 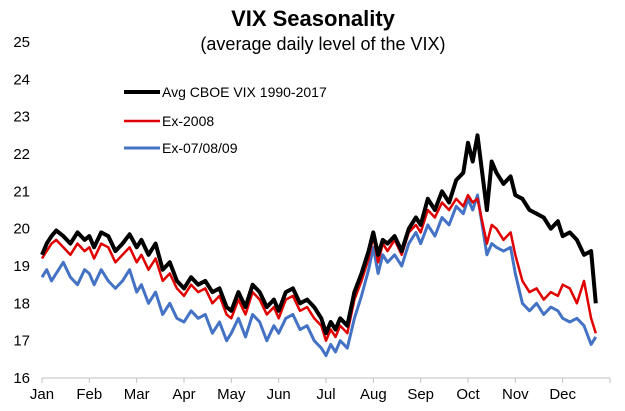 I want to click on x-tick-label: Oct, so click(x=468, y=394).